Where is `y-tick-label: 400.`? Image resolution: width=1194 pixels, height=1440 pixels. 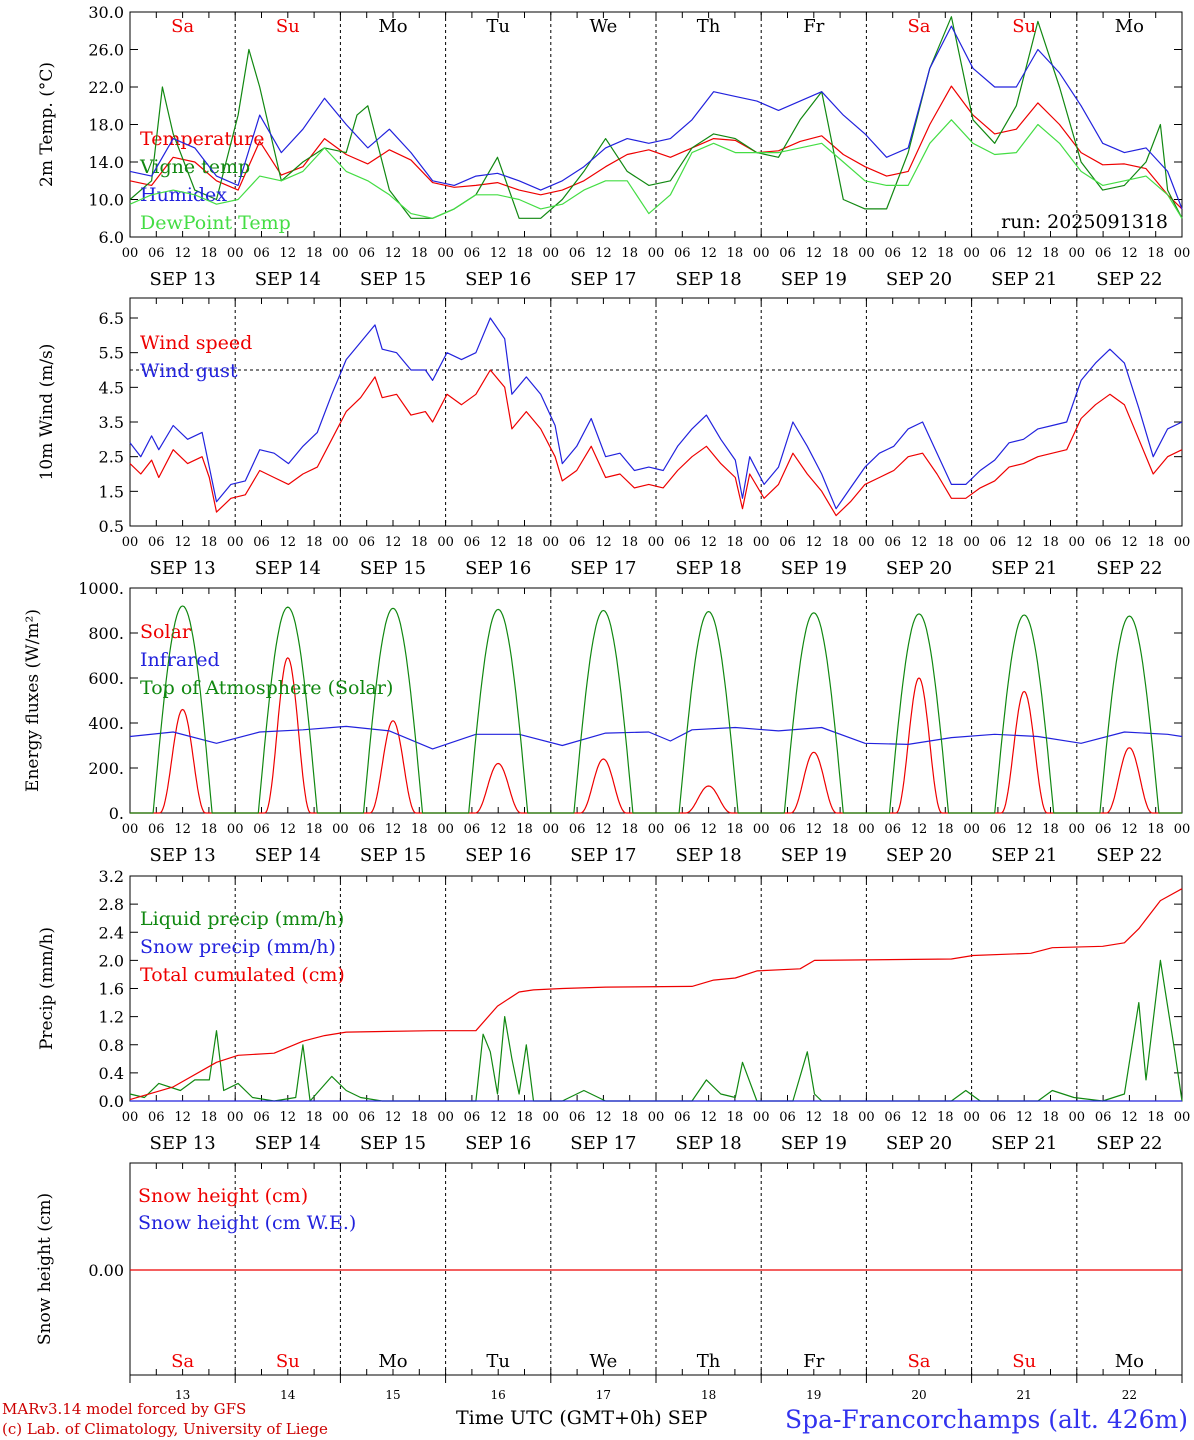 y-tick-label: 400. is located at coordinates (106, 723).